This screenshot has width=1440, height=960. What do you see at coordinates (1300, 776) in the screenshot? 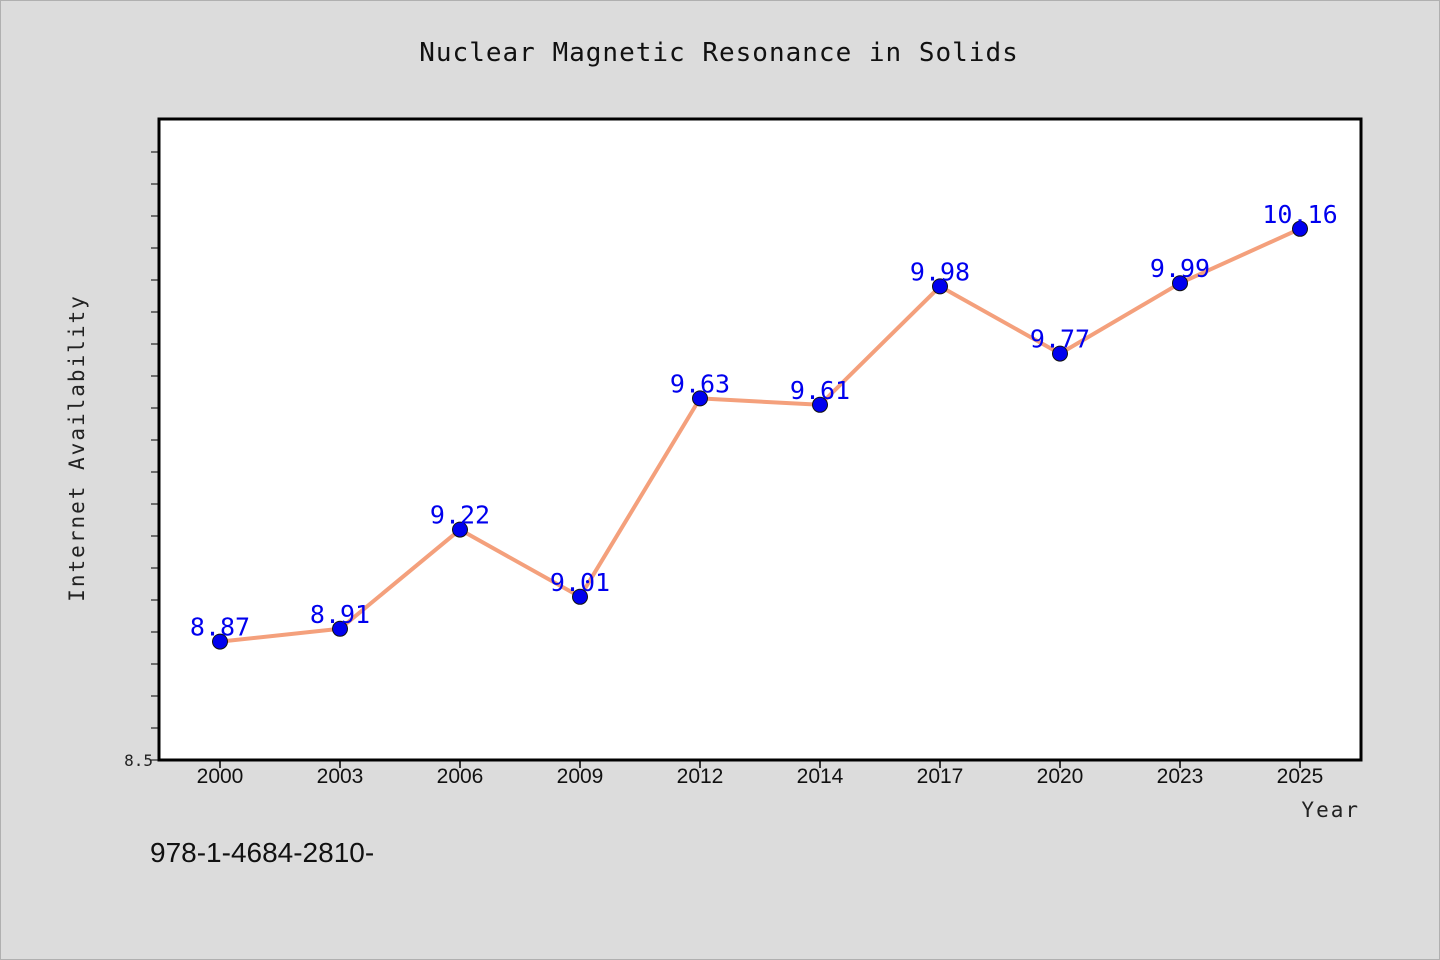
I see `x-tick-label: 2025` at bounding box center [1300, 776].